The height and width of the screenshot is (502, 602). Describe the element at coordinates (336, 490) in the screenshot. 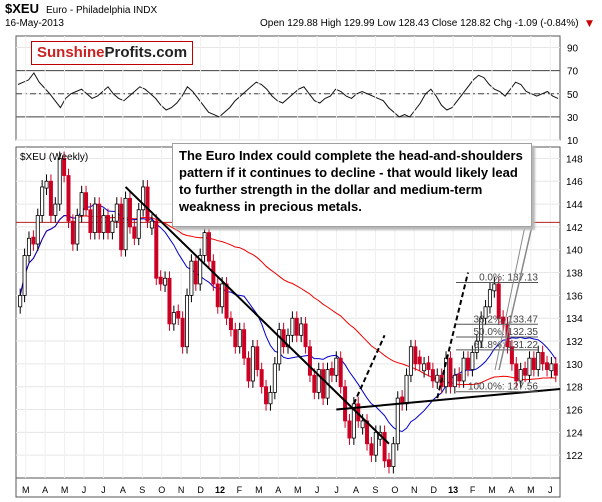

I see `x-tick-label-16: J` at that location.